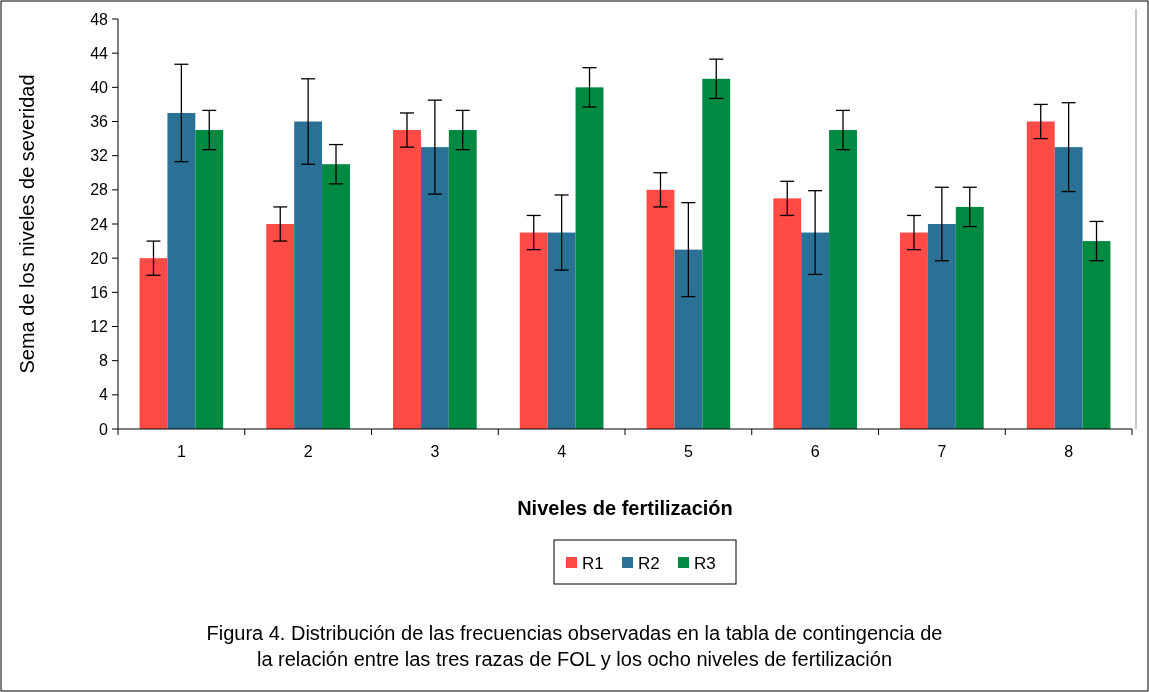 This screenshot has height=692, width=1149. I want to click on y-tick-label: 12, so click(99, 327).